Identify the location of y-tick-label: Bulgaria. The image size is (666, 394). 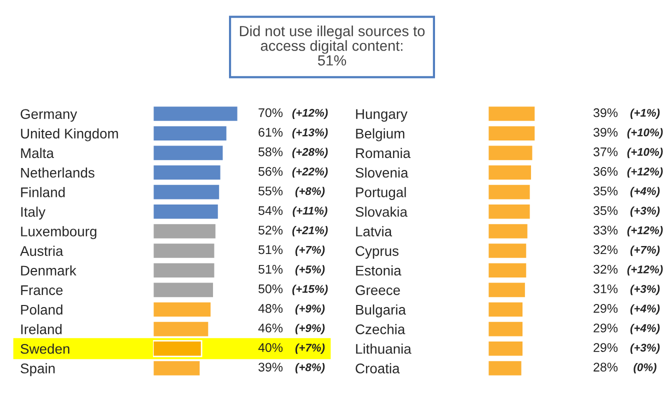
(381, 311).